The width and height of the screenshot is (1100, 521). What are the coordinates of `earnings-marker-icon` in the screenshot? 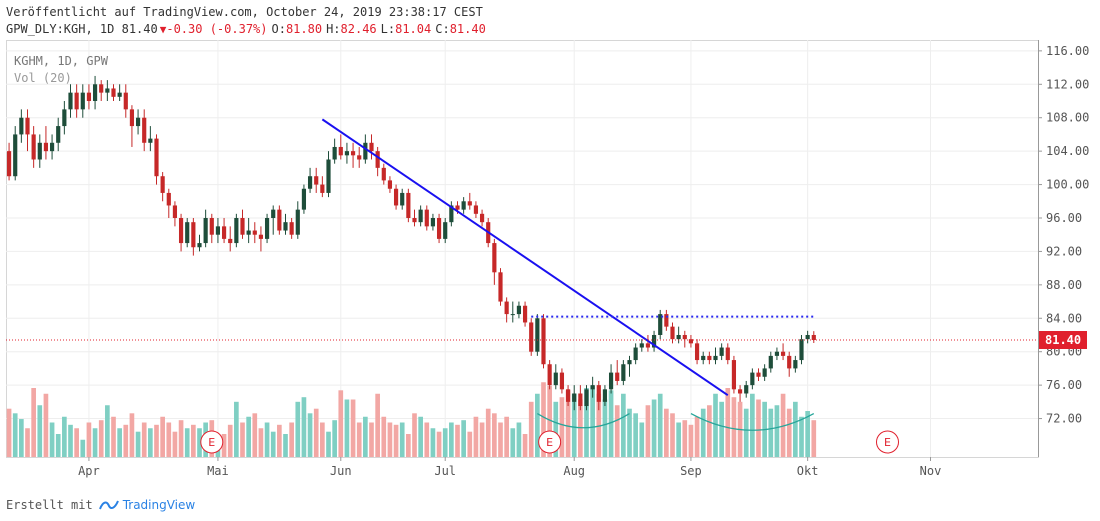 It's located at (212, 442).